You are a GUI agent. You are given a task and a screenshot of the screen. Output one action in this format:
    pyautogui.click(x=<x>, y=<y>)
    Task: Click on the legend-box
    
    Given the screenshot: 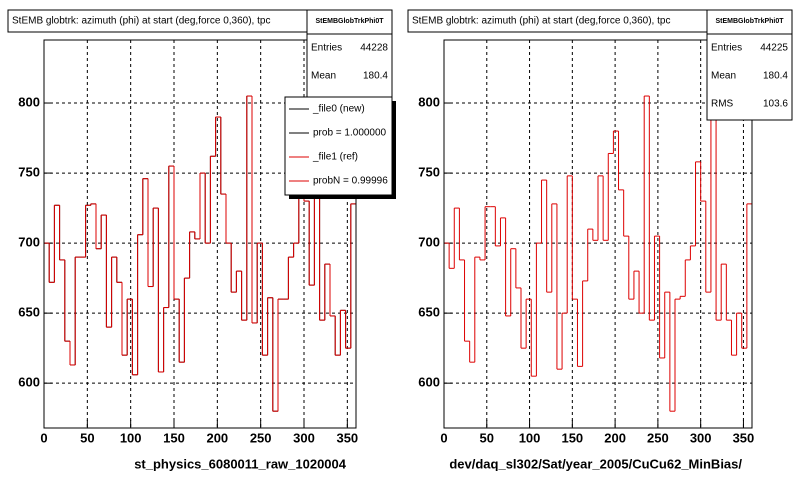 What is the action you would take?
    pyautogui.click(x=338, y=146)
    